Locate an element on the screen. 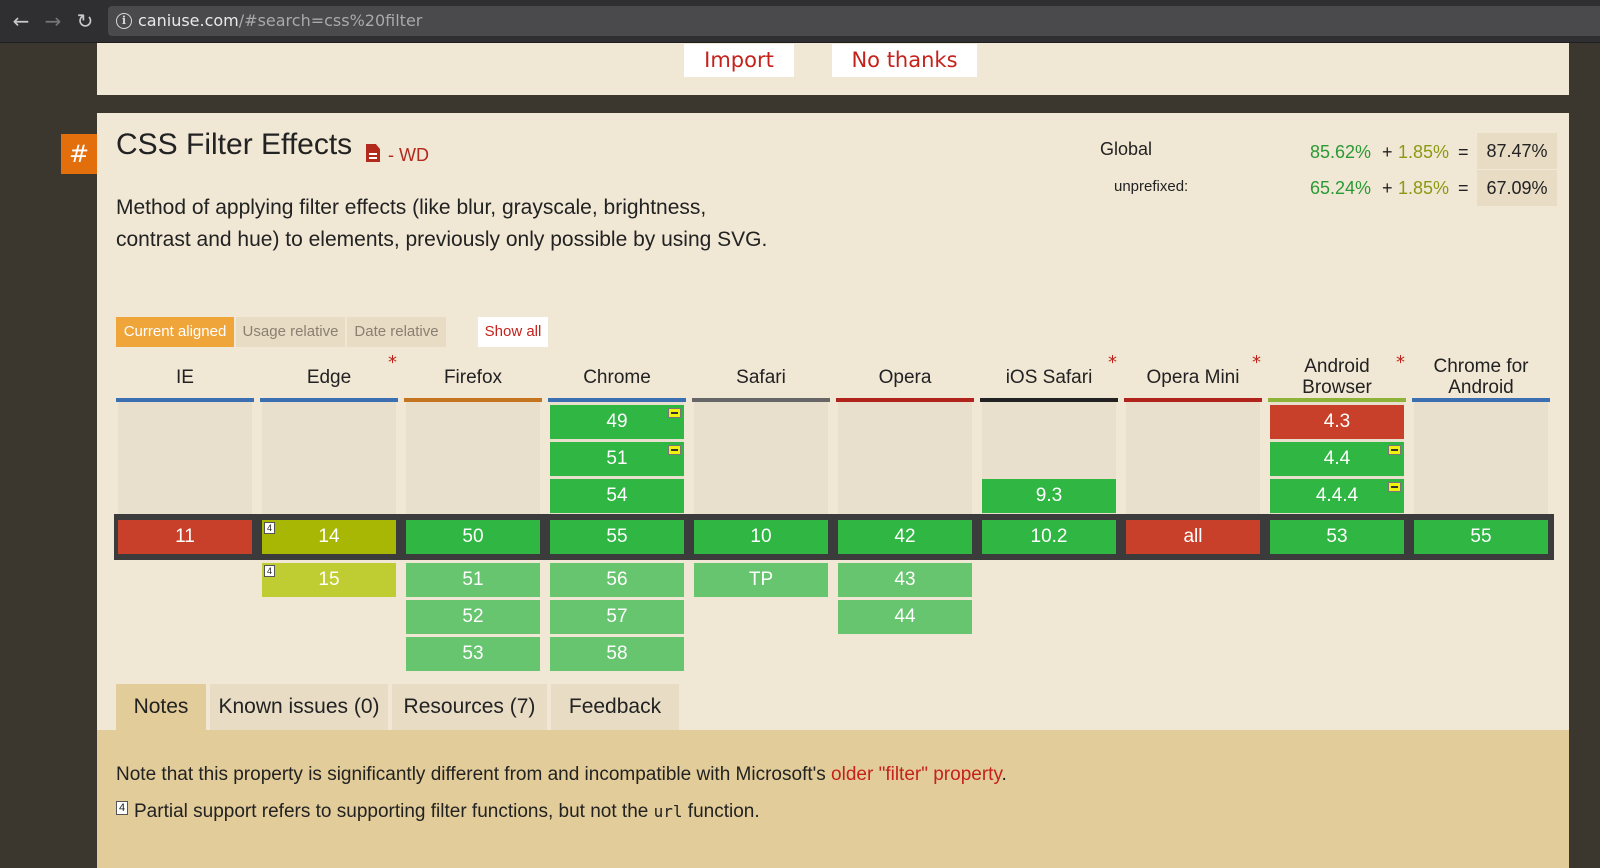 This screenshot has width=1600, height=868. url-host: caniuse.com is located at coordinates (188, 20).